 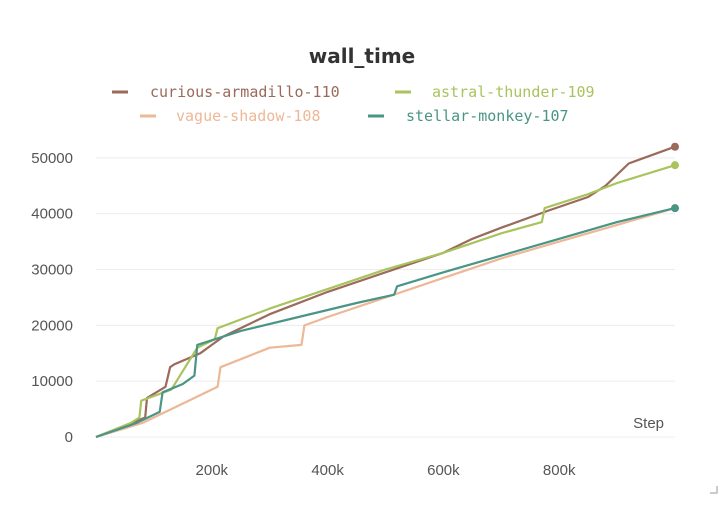 I want to click on chart-title: wall_time, so click(x=362, y=56).